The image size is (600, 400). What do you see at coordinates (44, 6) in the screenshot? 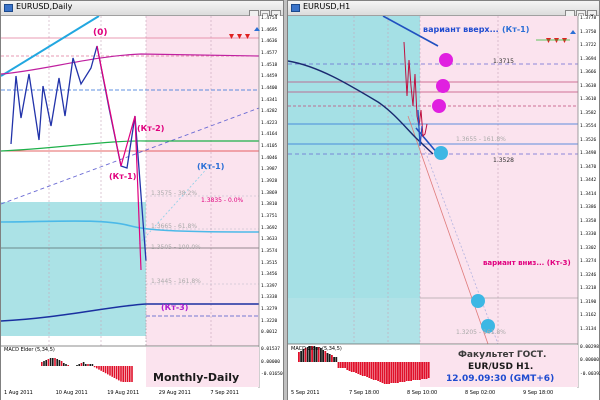
I see `window-title: EURUSD,Daily` at bounding box center [44, 6].